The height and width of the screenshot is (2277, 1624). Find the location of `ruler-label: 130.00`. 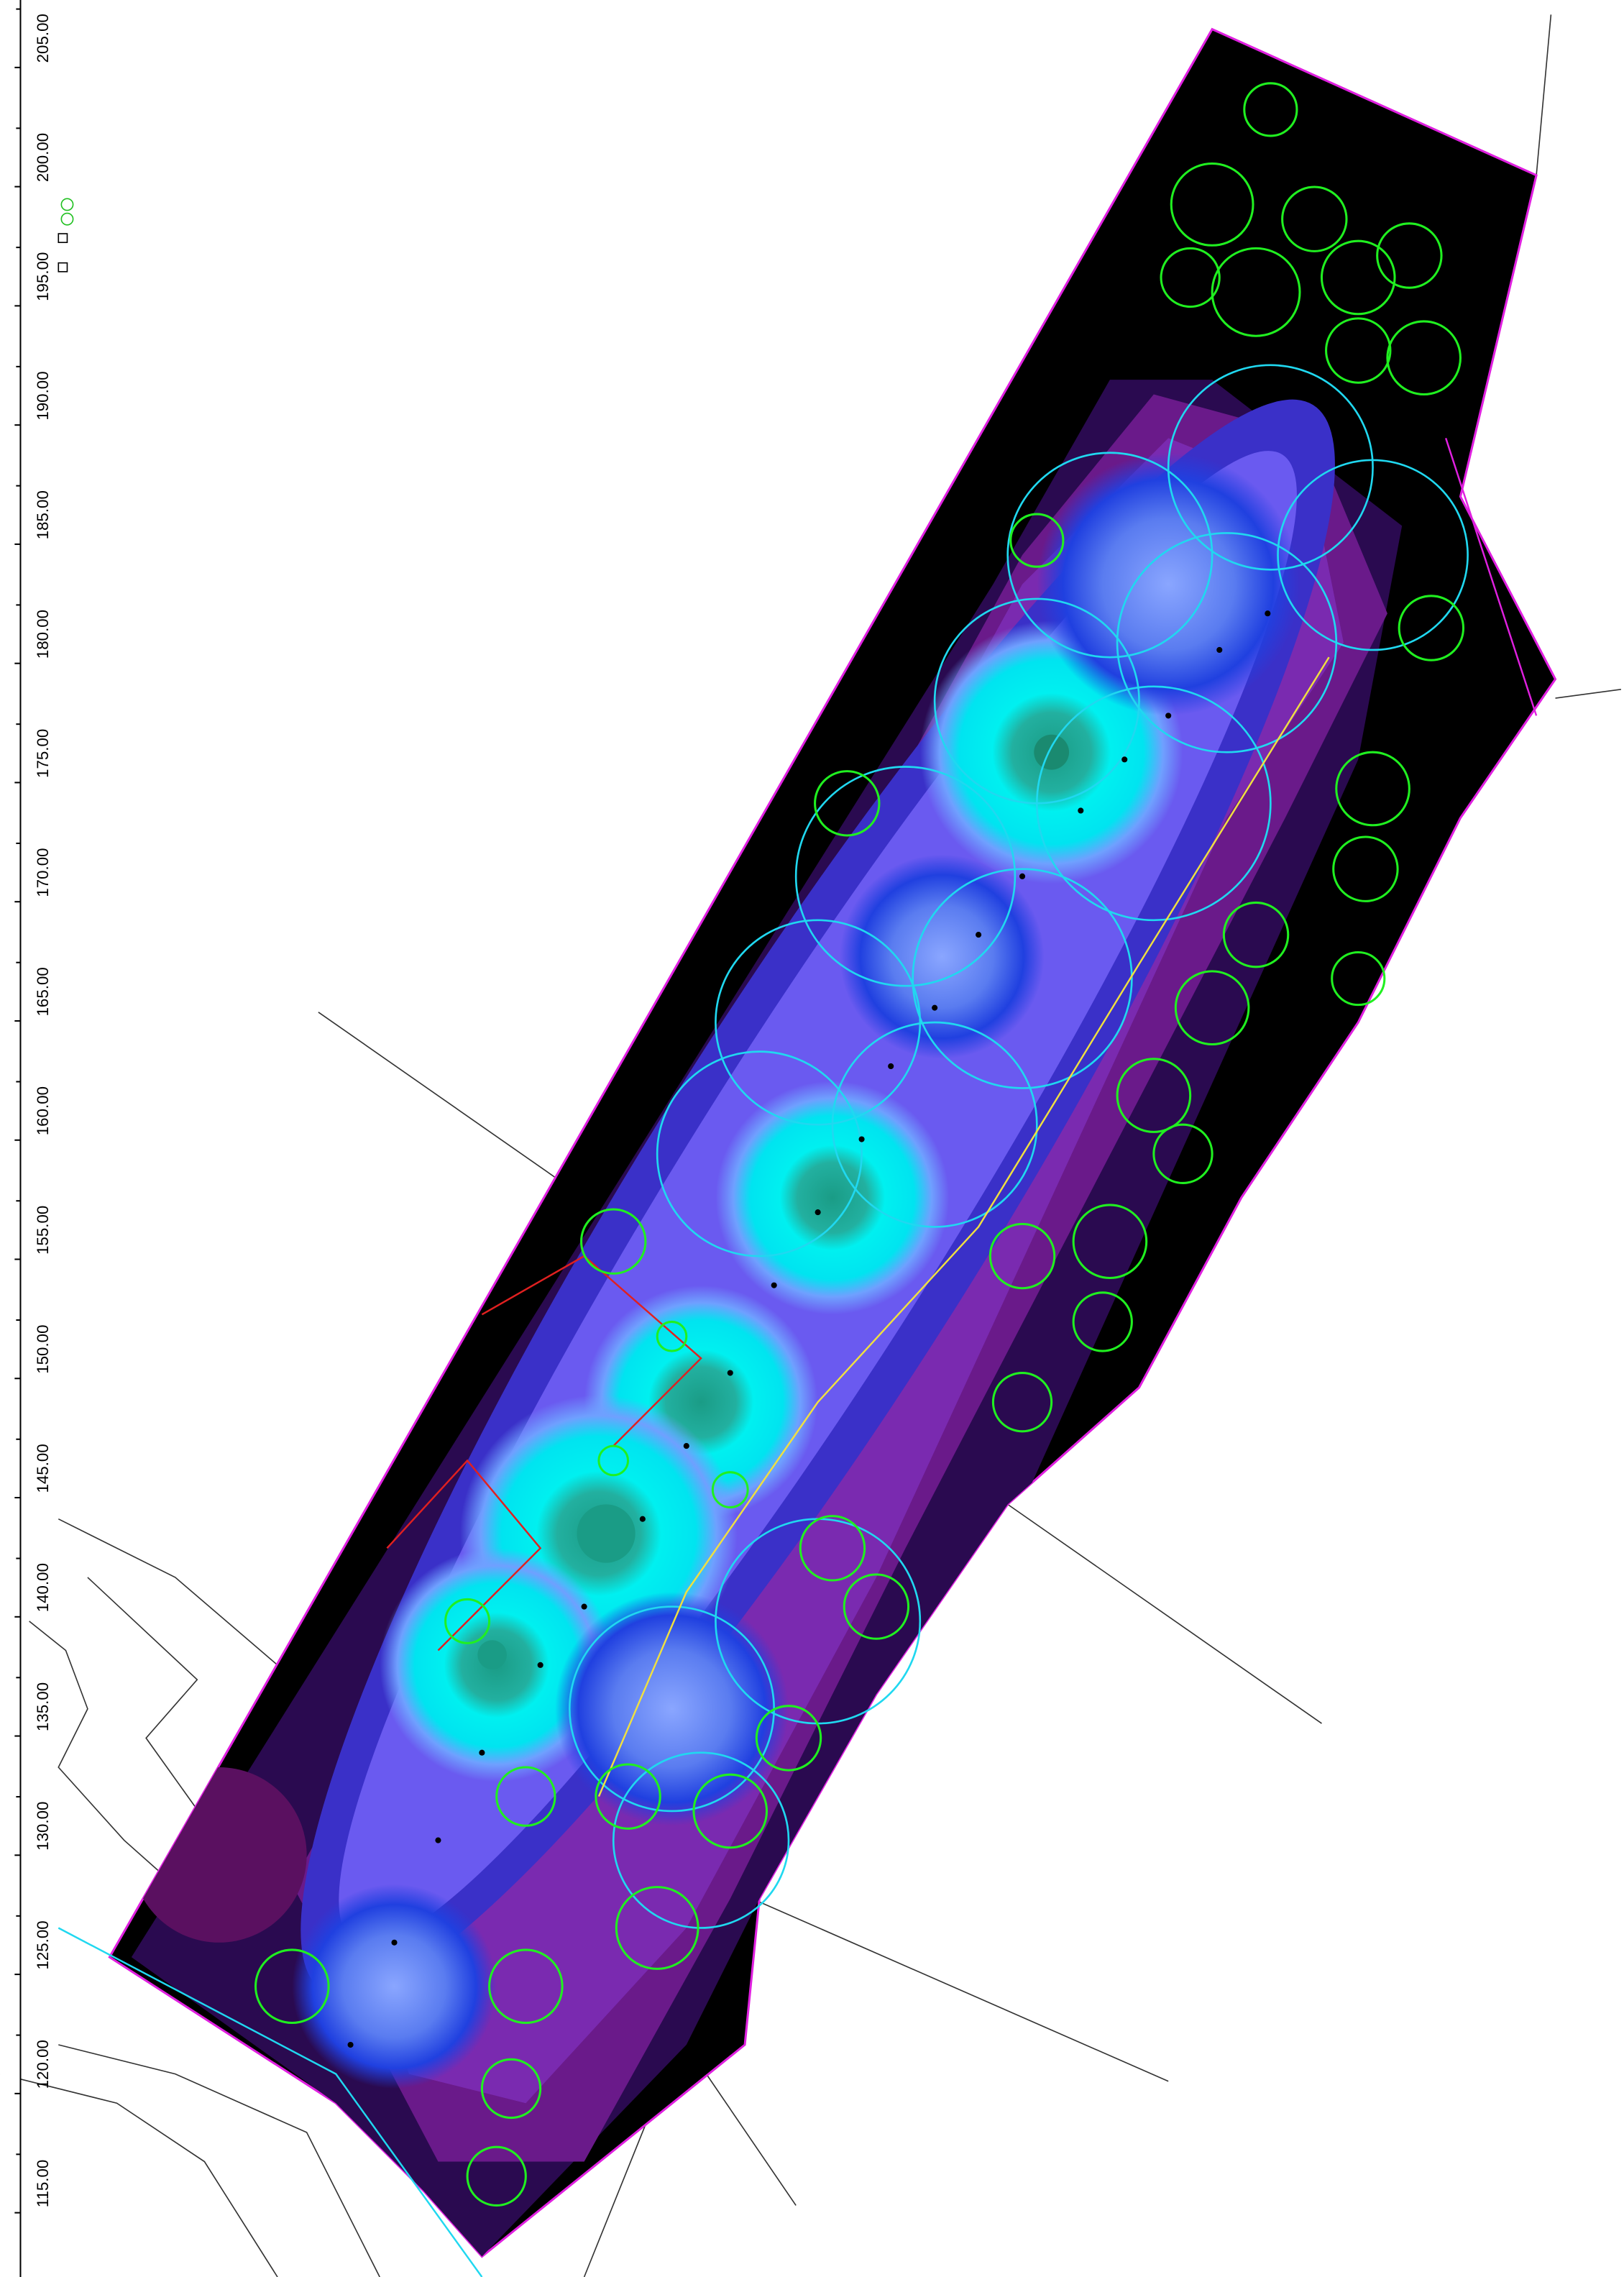

ruler-label: 130.00 is located at coordinates (43, 1826).